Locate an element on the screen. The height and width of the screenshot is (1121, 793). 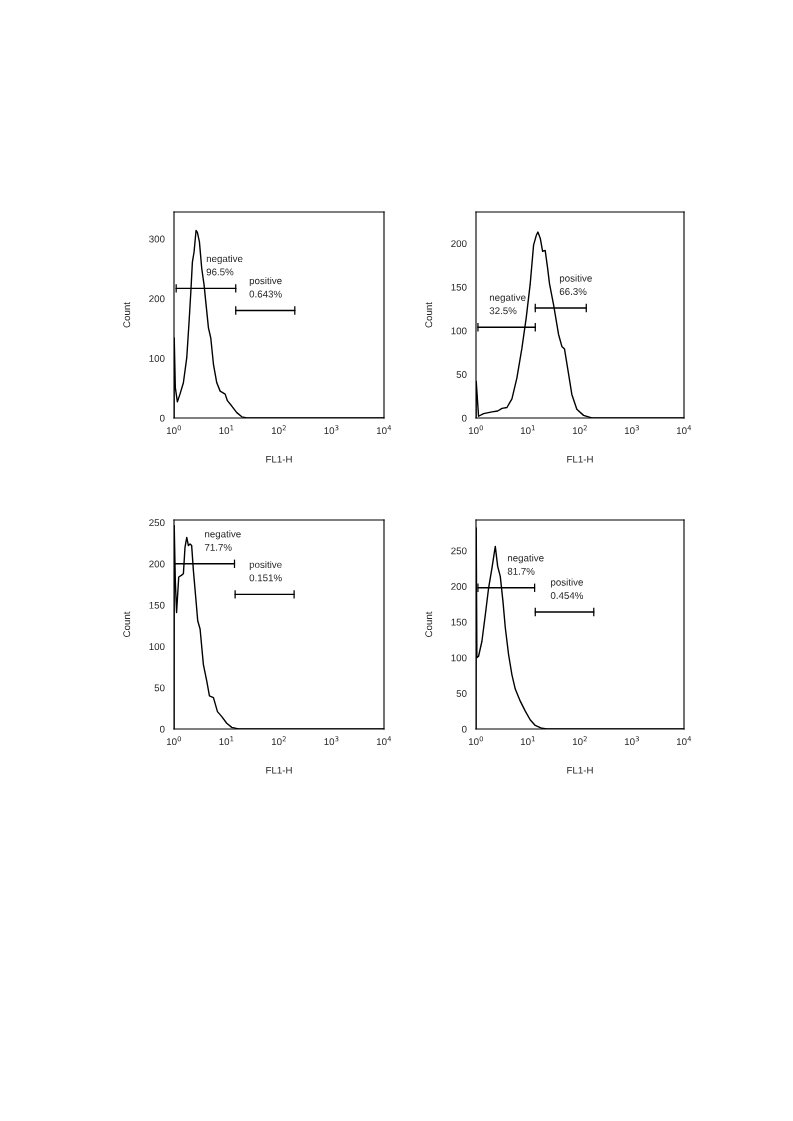
annotation: negative 96.5% is located at coordinates (224, 265).